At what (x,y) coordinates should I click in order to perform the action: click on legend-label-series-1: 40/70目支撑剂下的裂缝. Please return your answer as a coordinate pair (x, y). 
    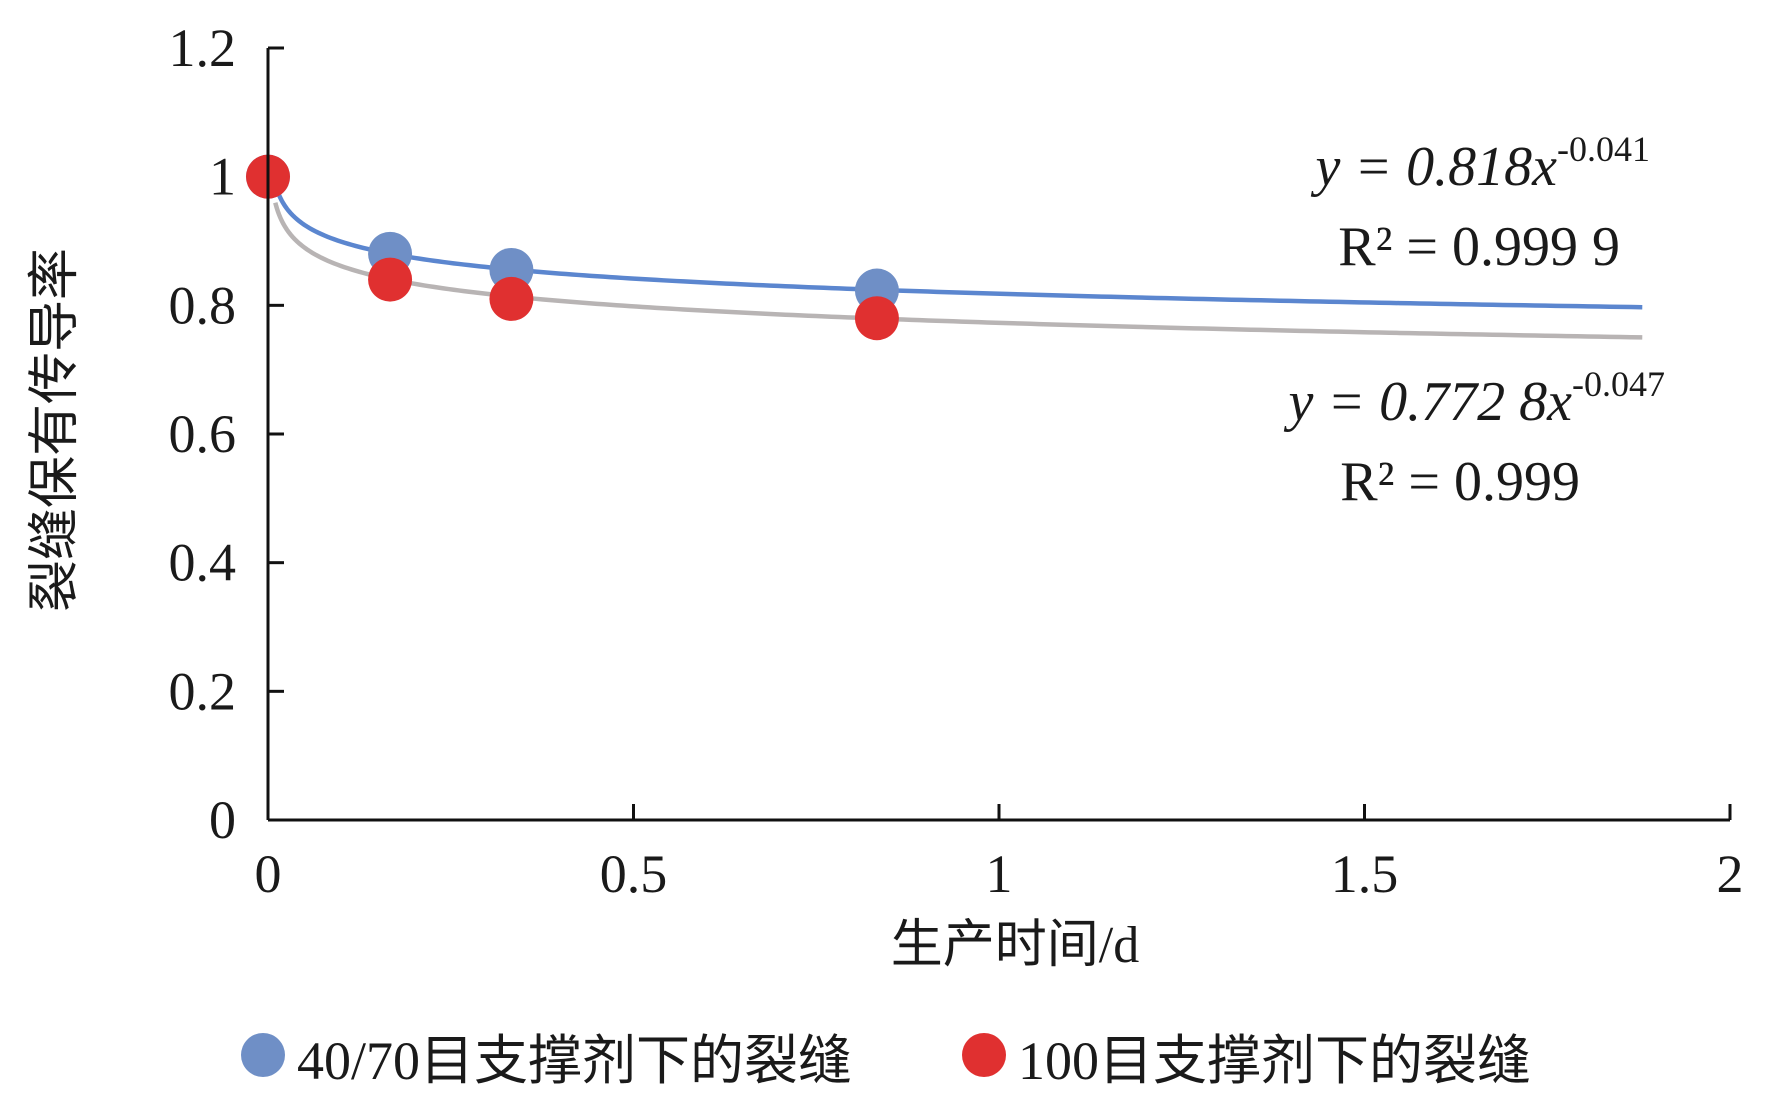
    Looking at the image, I should click on (574, 1060).